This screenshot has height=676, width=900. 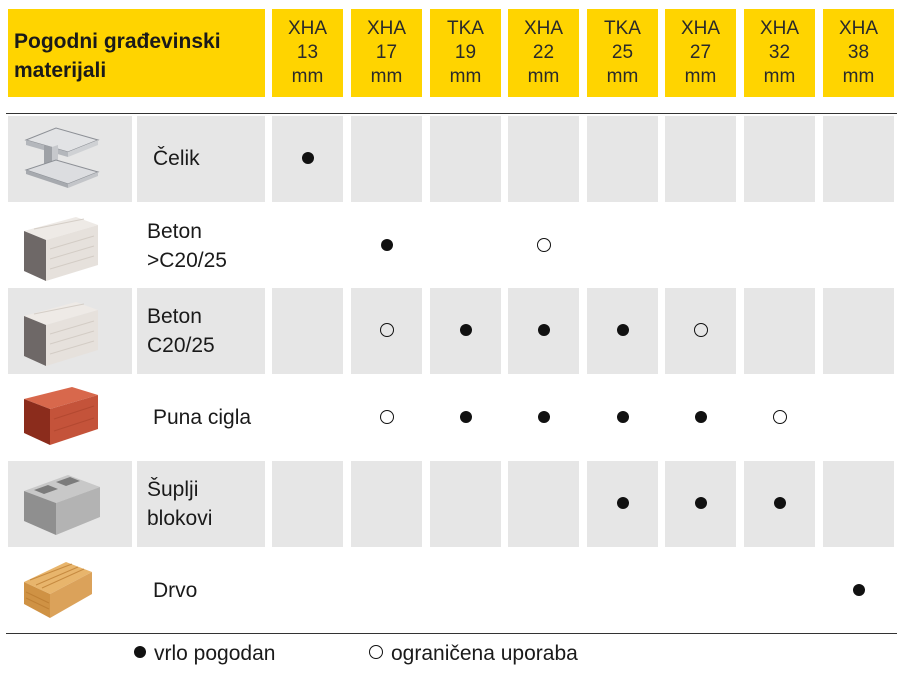 I want to click on column-header: TKA 25 mm, so click(x=622, y=53).